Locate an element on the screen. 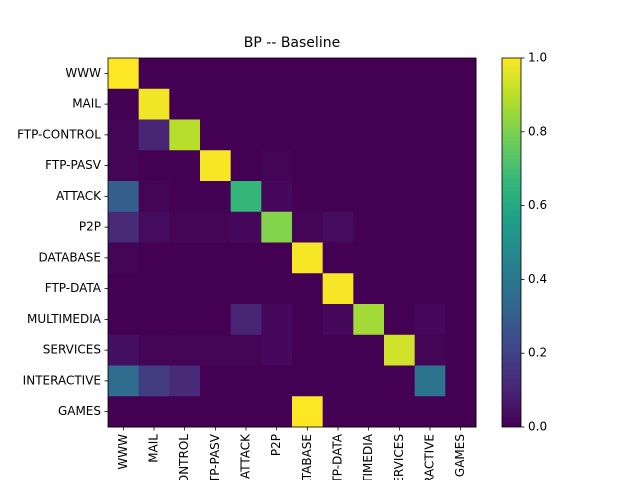  x-tick-label: INTERACTIVE is located at coordinates (430, 457).